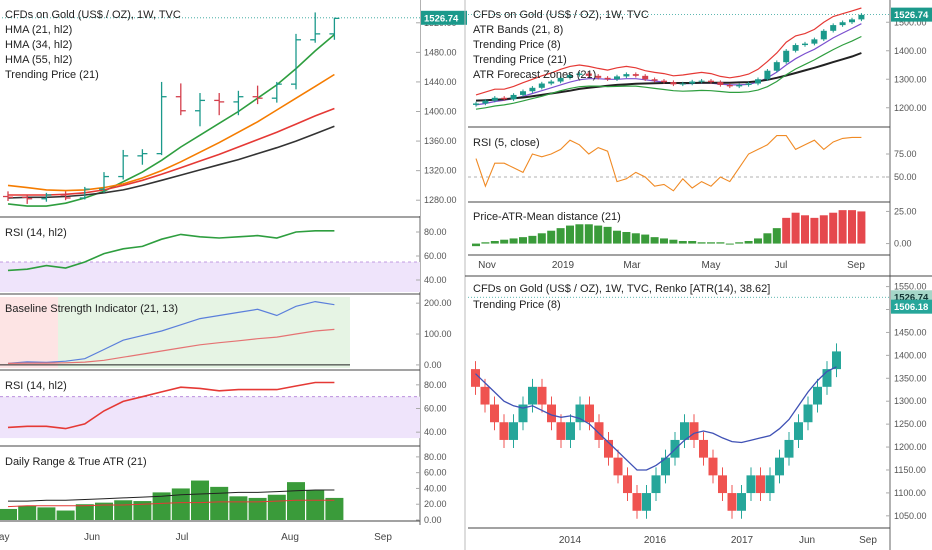 Image resolution: width=932 pixels, height=550 pixels. I want to click on x-axis-label: Sep, so click(383, 537).